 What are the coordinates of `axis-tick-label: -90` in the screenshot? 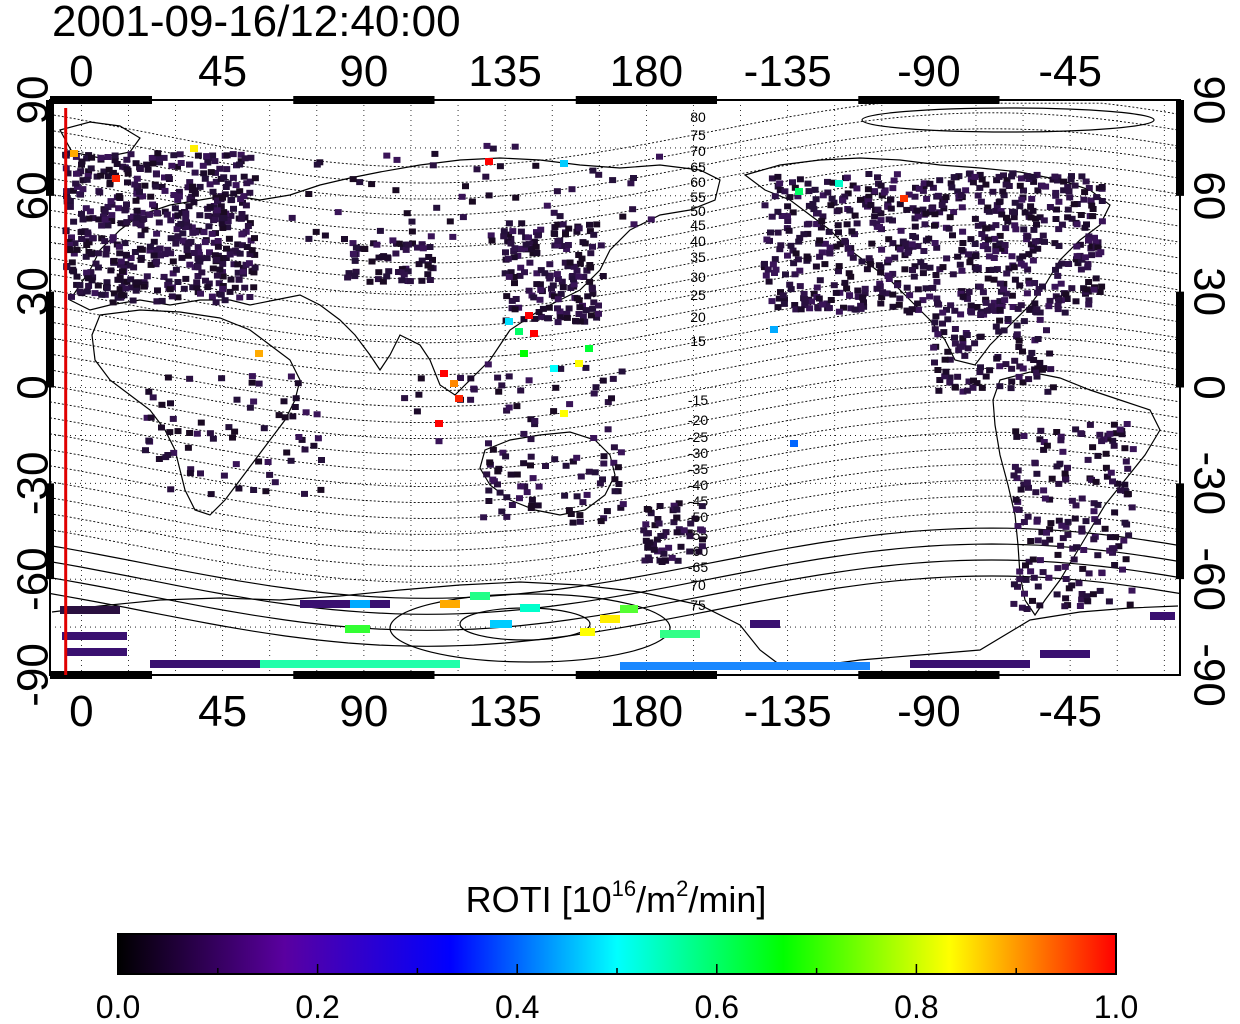 It's located at (929, 71).